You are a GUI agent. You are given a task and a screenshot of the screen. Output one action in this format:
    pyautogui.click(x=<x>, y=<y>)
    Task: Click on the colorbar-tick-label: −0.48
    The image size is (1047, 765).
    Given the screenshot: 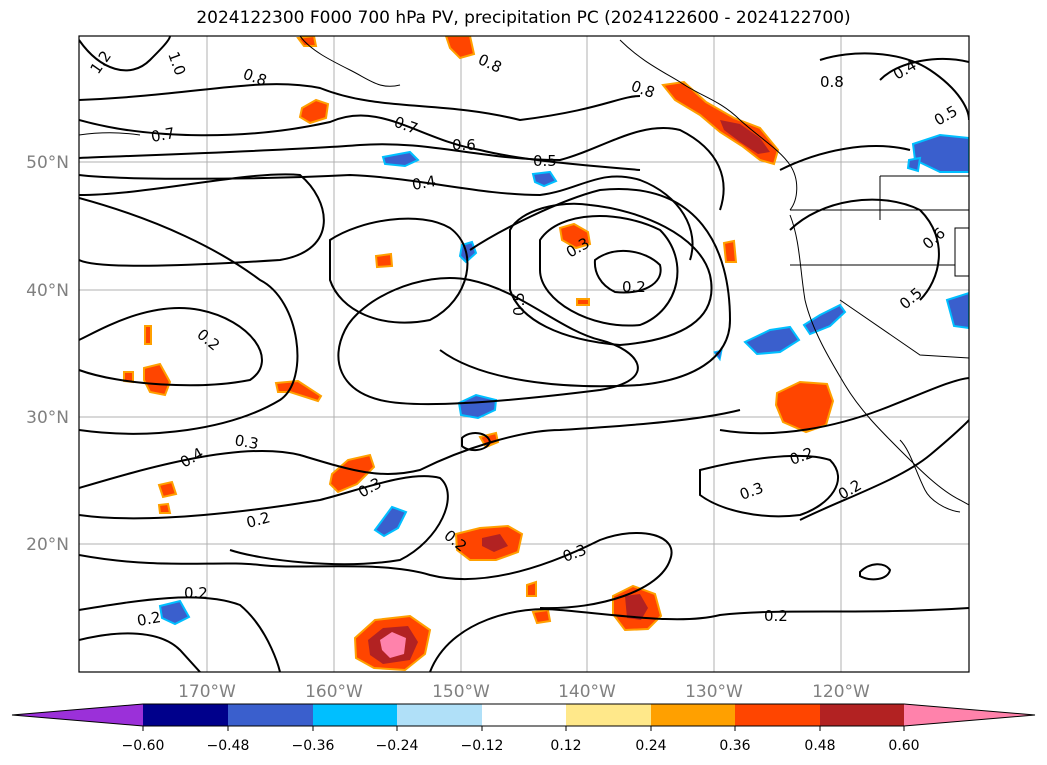 What is the action you would take?
    pyautogui.click(x=228, y=746)
    